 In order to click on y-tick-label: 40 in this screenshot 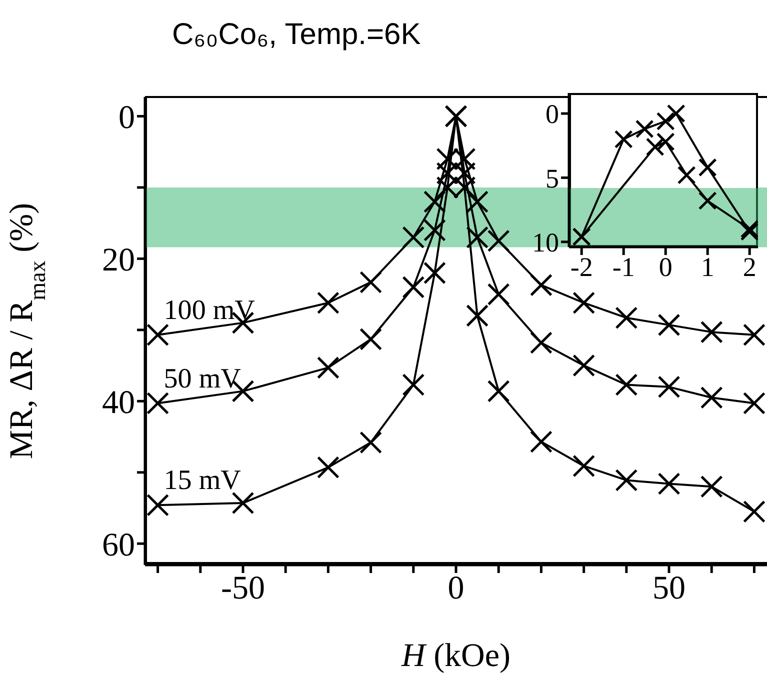, I will do `click(118, 402)`.